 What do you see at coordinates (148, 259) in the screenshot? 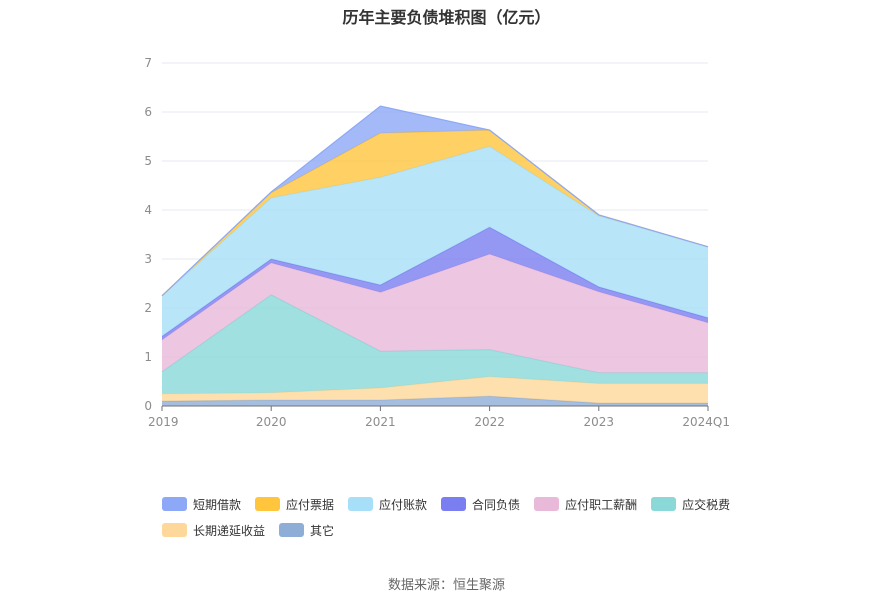
I see `y-tick-label: 3` at bounding box center [148, 259].